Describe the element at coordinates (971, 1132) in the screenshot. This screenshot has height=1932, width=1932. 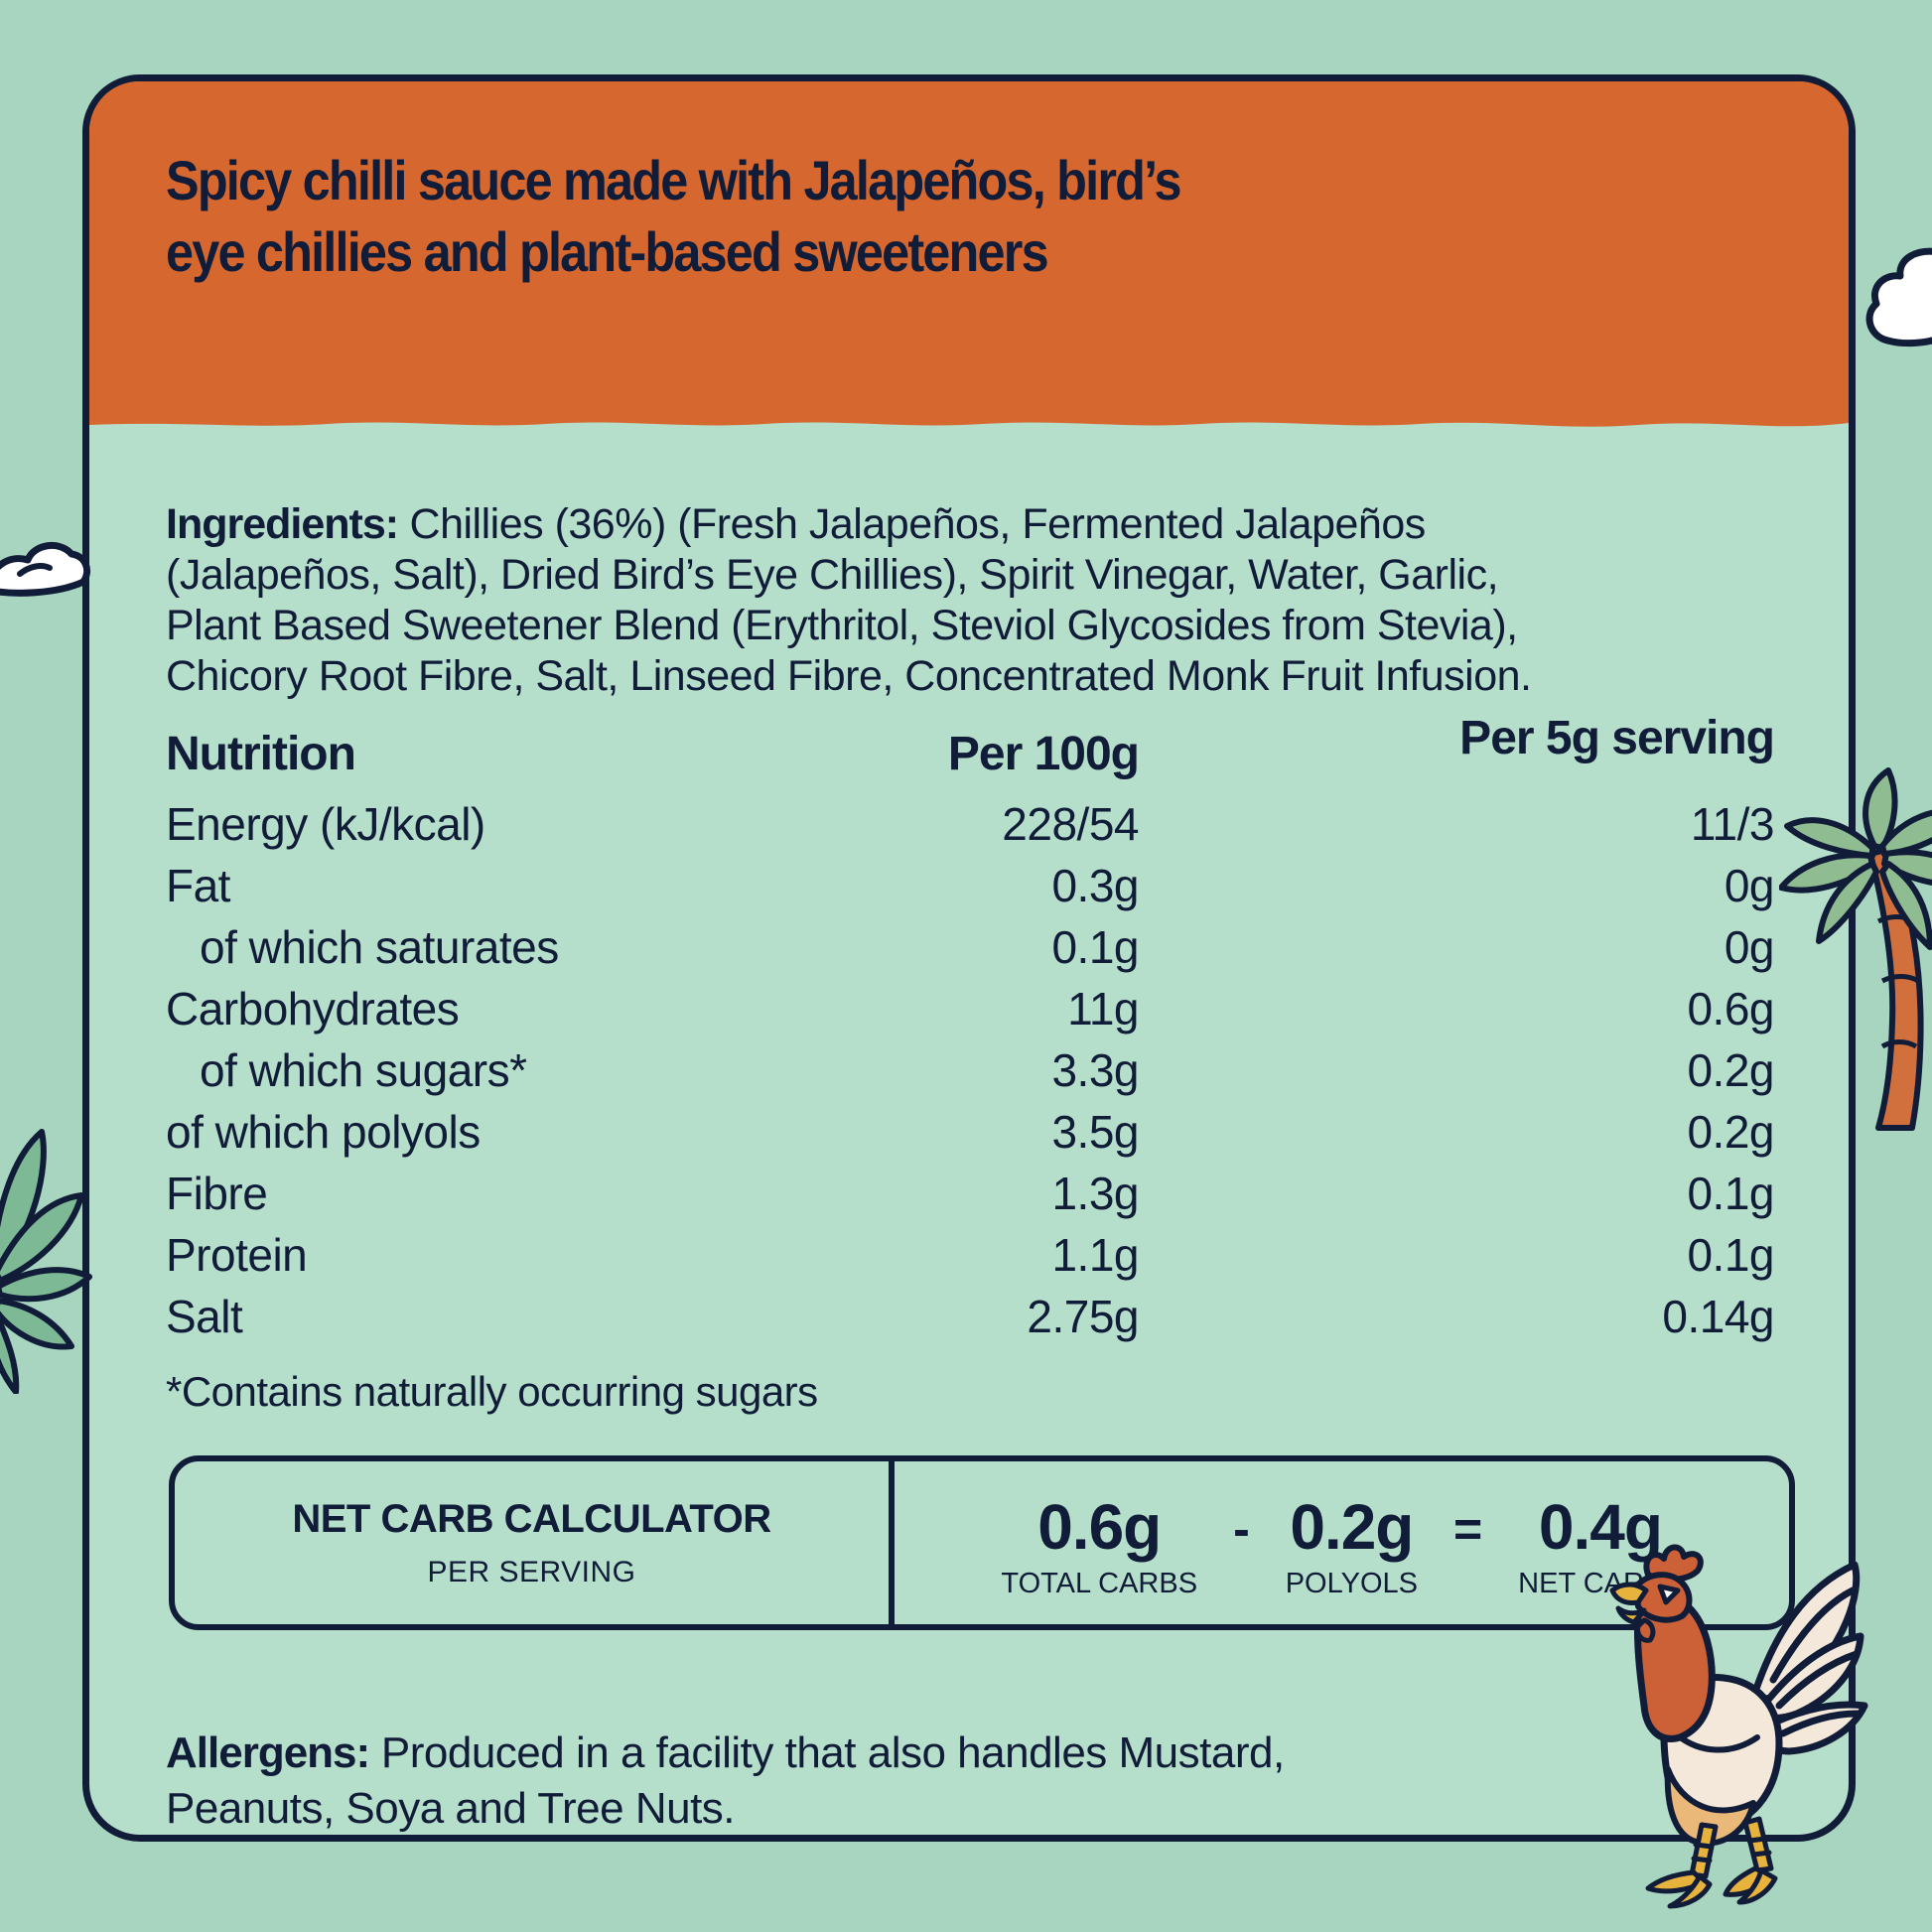
I see `table-row: of which polyols 3.5g 0.2g` at that location.